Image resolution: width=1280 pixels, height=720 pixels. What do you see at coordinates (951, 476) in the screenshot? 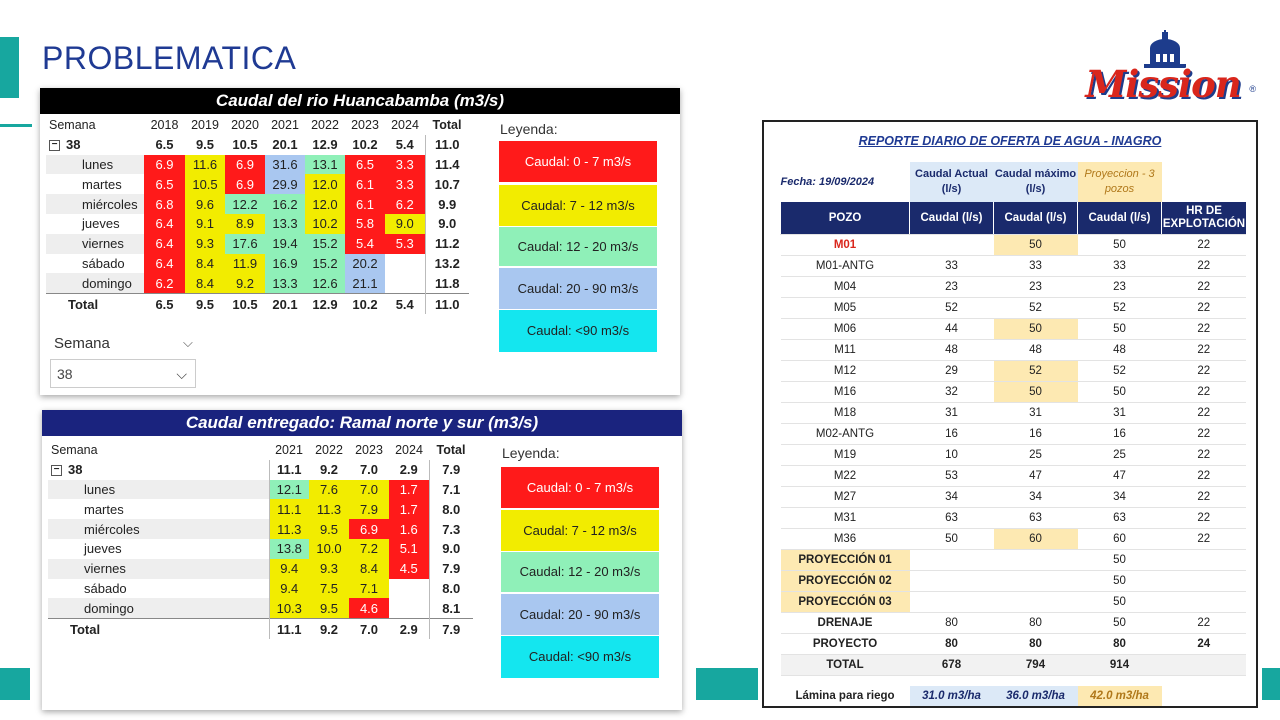
I see `cell: 53` at bounding box center [951, 476].